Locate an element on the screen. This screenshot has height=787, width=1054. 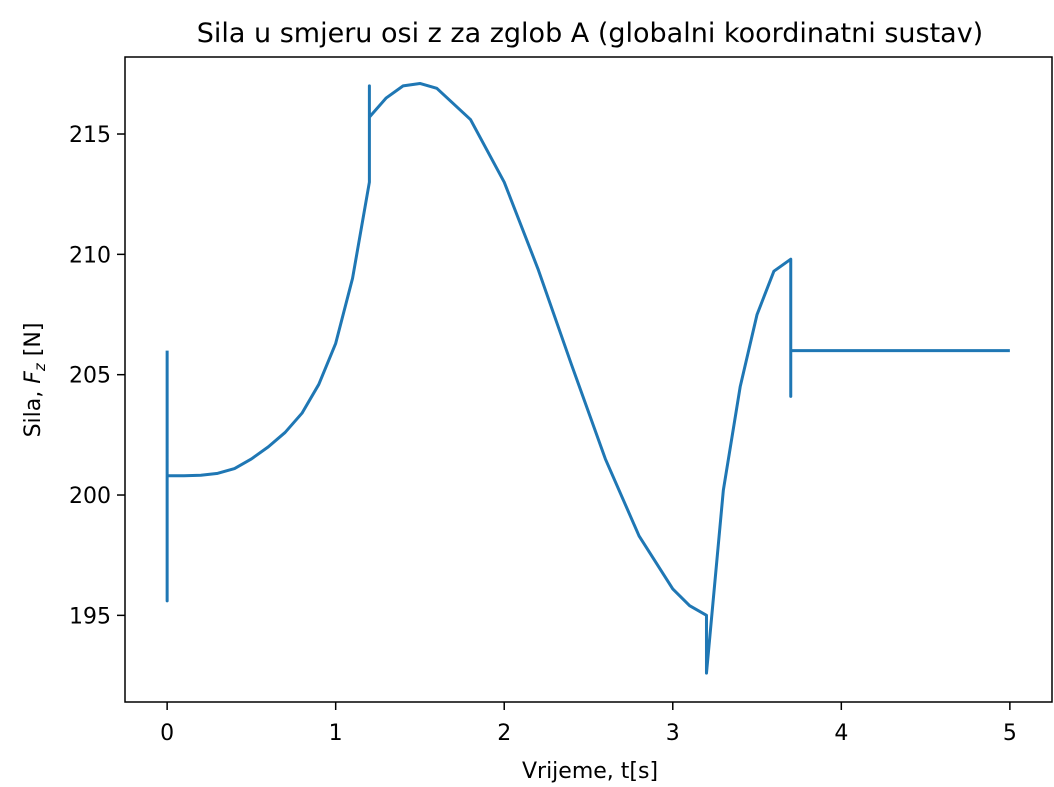
y-axis-label: Sila, Fz [N] is located at coordinates (35, 380).